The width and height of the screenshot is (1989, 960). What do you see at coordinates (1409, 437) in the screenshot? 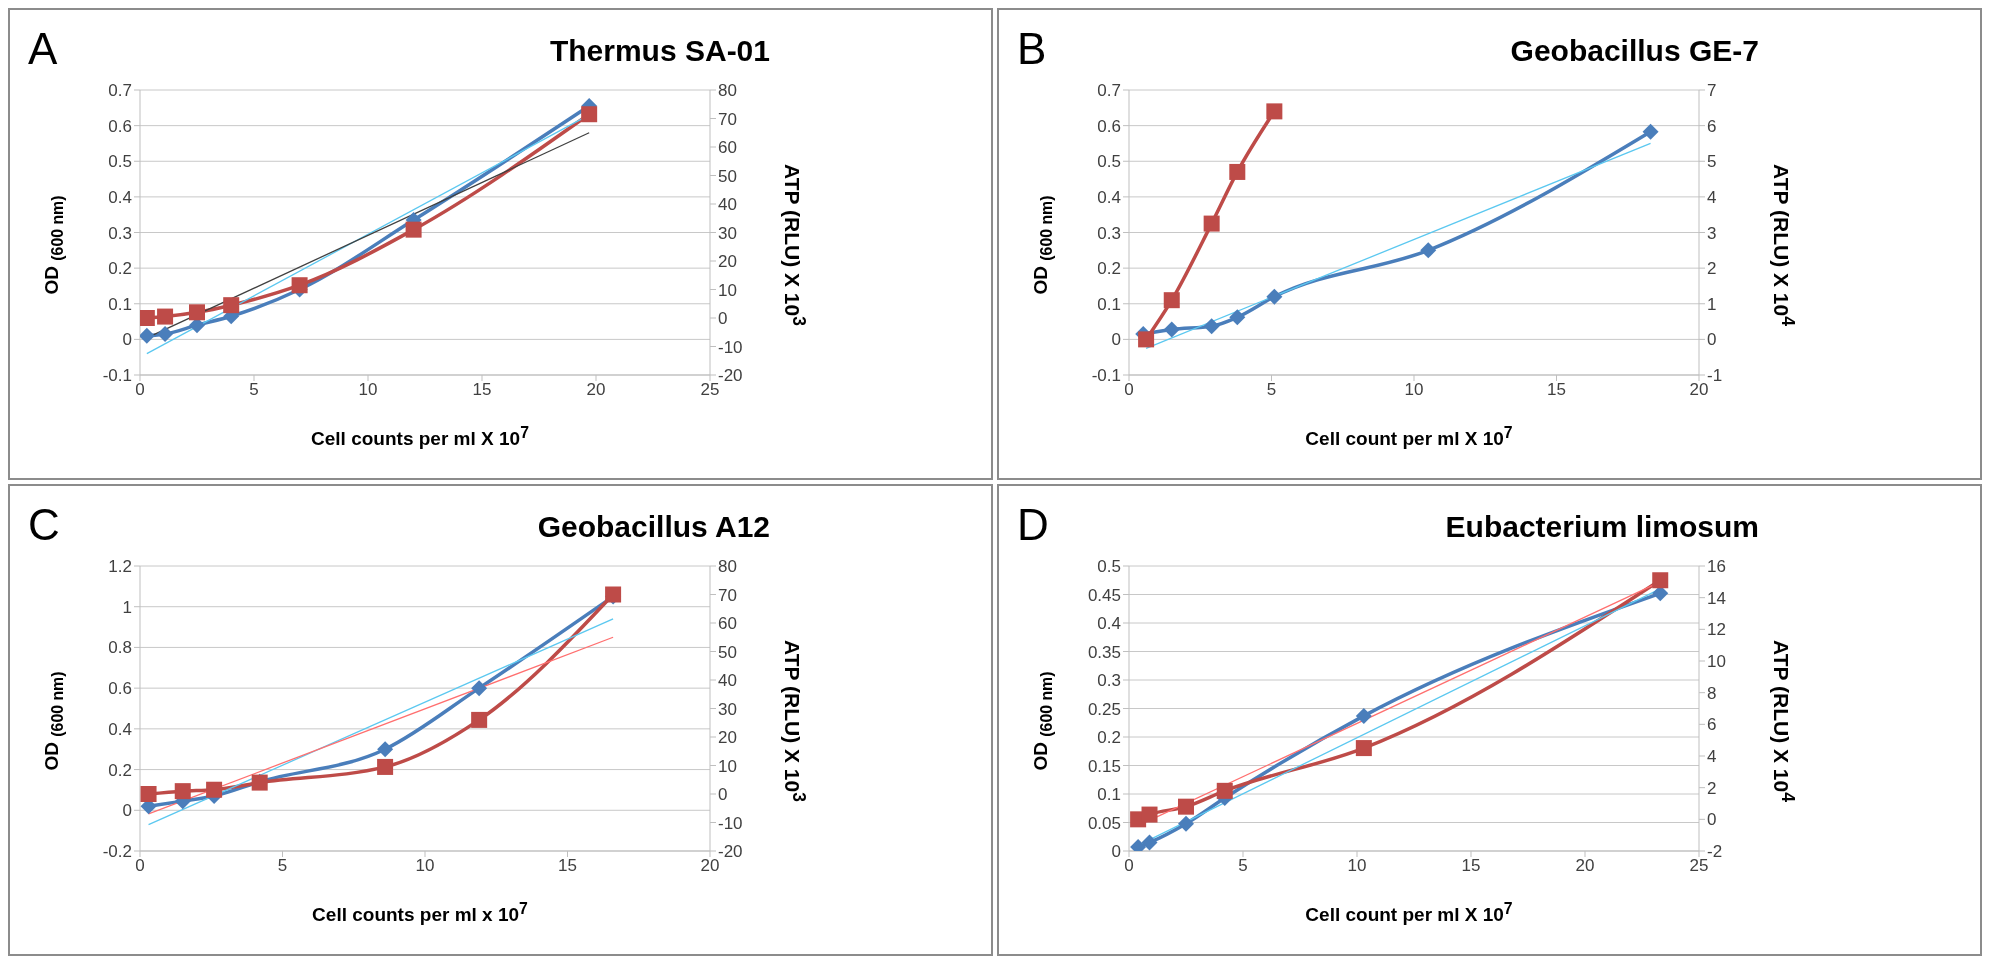
I see `x-axis-title: Cell count per ml X 10$^{7}$` at bounding box center [1409, 437].